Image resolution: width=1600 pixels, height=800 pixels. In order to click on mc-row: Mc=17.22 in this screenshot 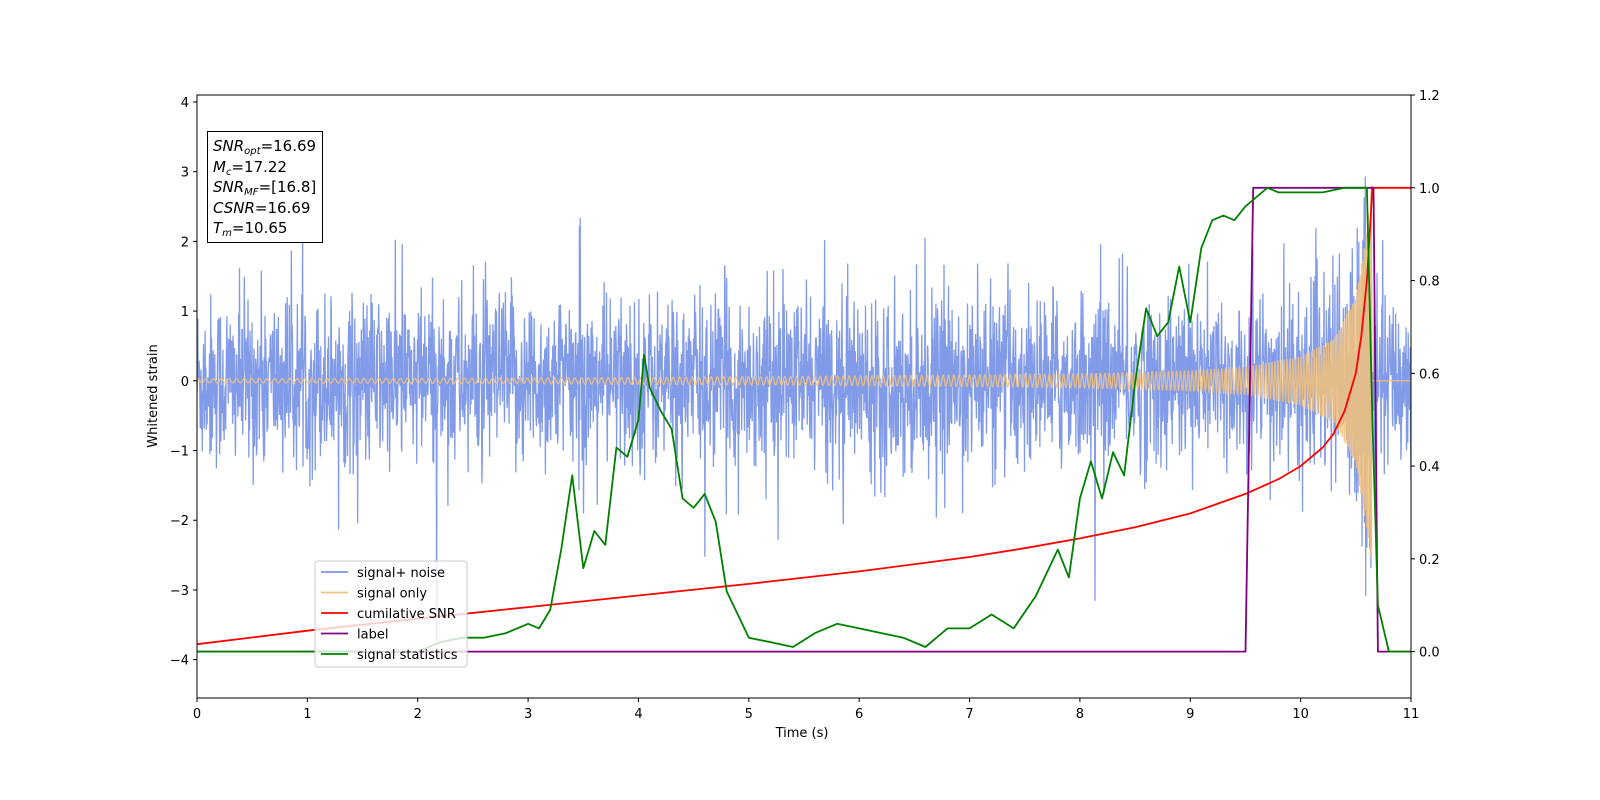, I will do `click(250, 167)`.